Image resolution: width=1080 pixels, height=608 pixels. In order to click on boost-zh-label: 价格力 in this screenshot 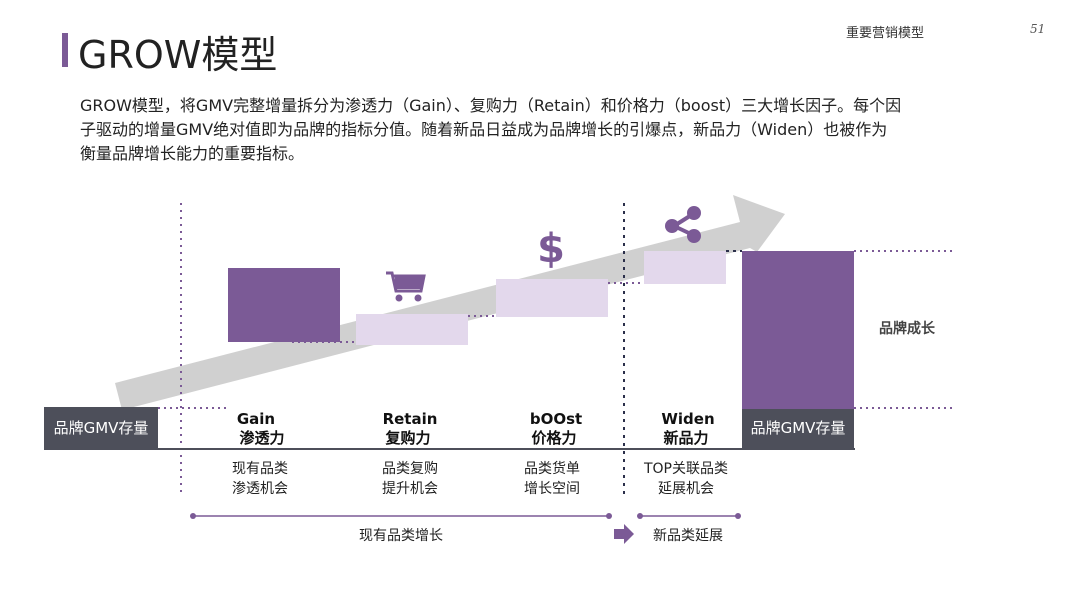, I will do `click(553, 438)`.